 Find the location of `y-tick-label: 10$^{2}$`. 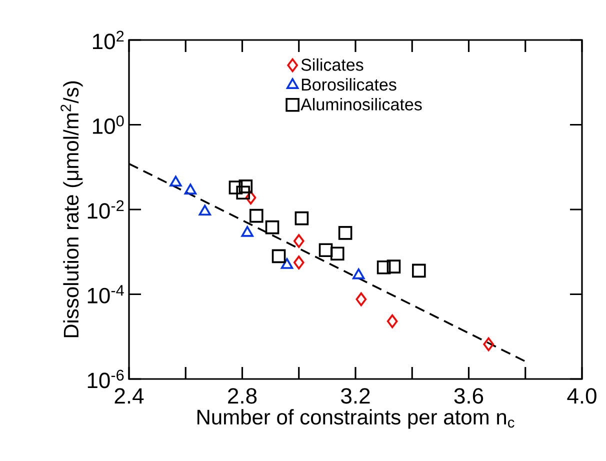

y-tick-label: 10$^{2}$ is located at coordinates (108, 40).